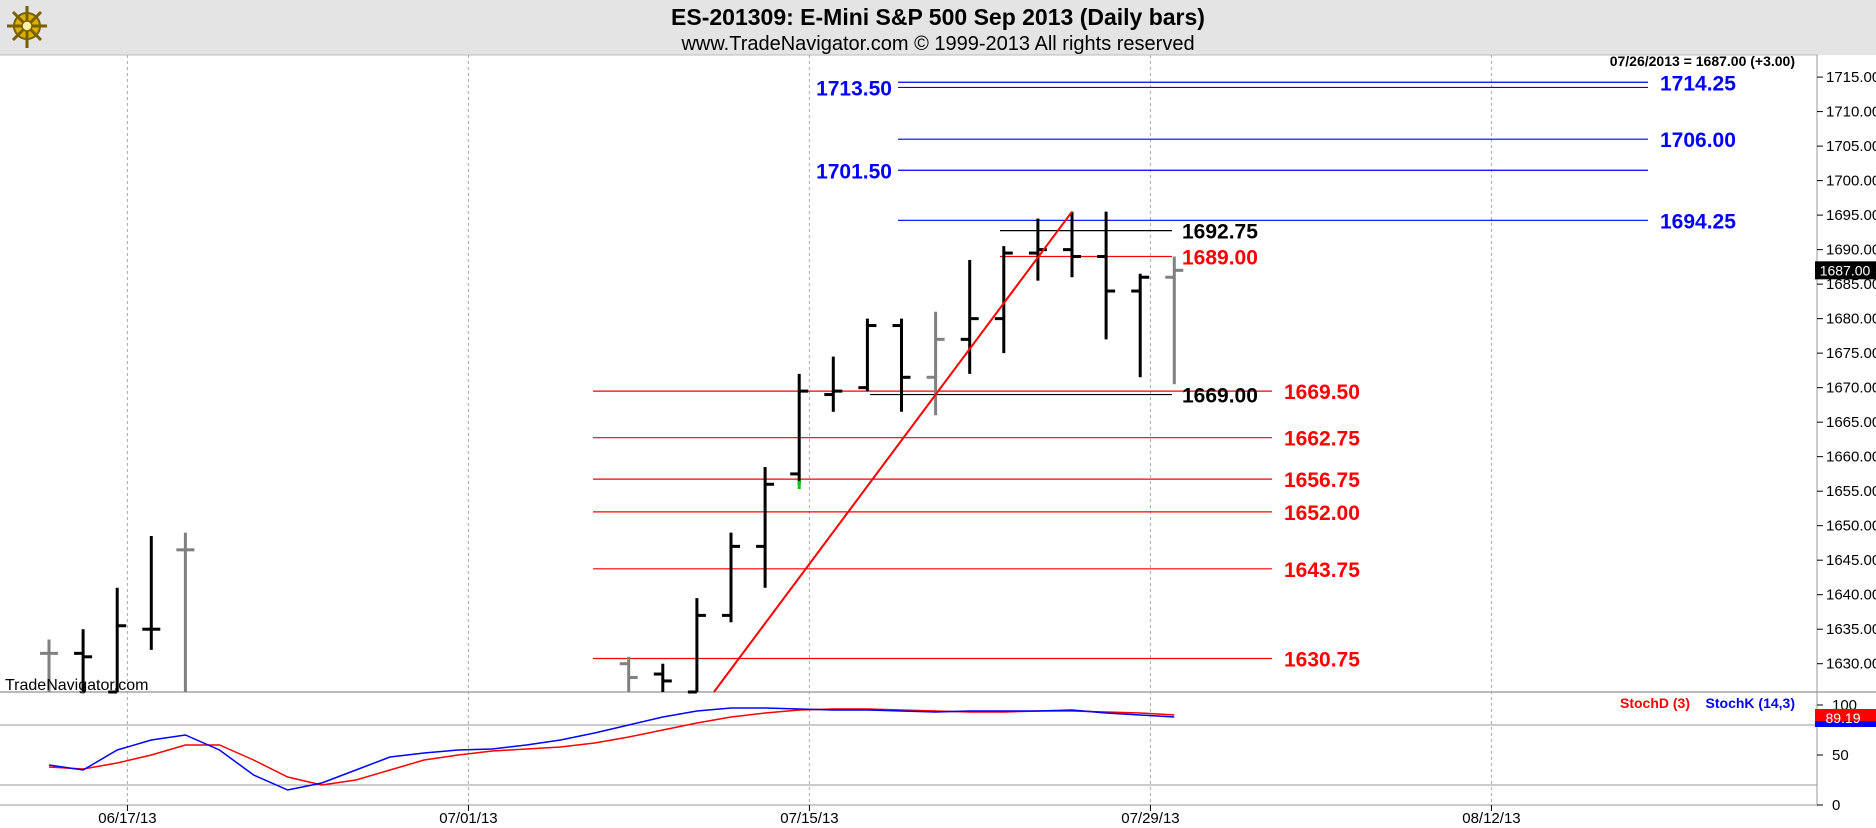 This screenshot has width=1876, height=828. What do you see at coordinates (1851, 112) in the screenshot?
I see `price-tick-label: 1710.00` at bounding box center [1851, 112].